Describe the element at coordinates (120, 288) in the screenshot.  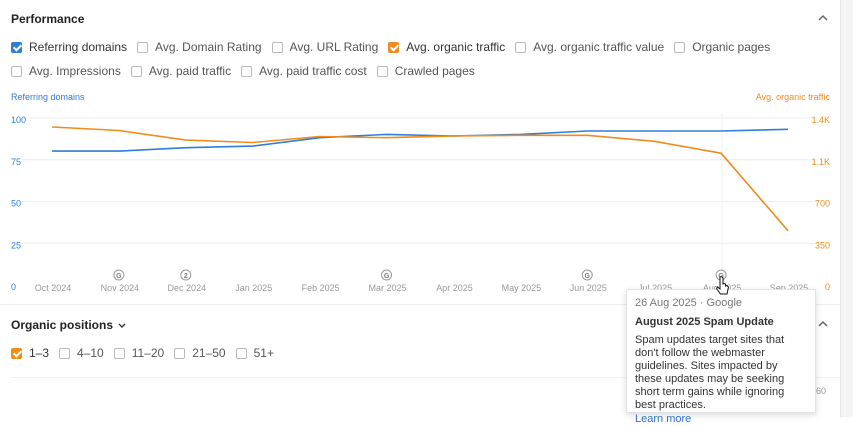
I see `x-axis-tick-label: Nov 2024` at that location.